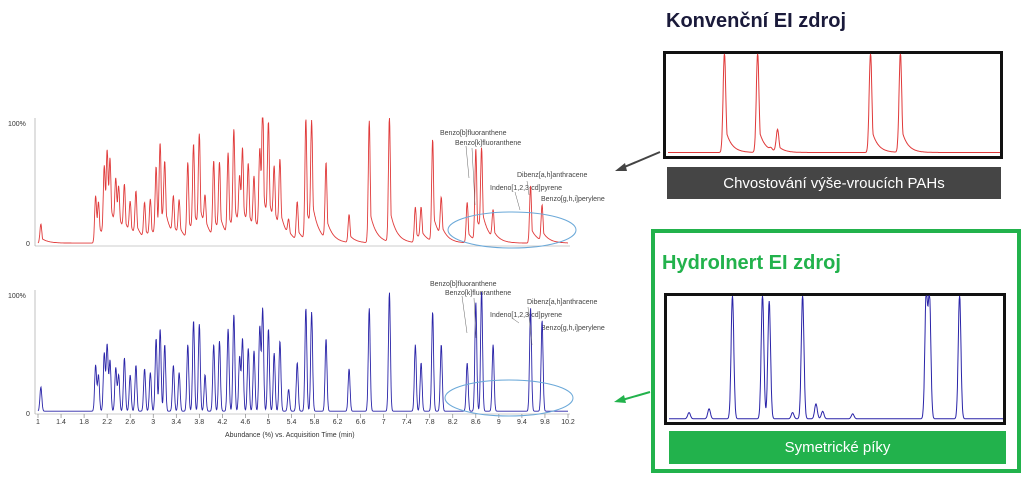 This screenshot has height=486, width=1031. I want to click on x-tick-label: 5.8, so click(314, 422).